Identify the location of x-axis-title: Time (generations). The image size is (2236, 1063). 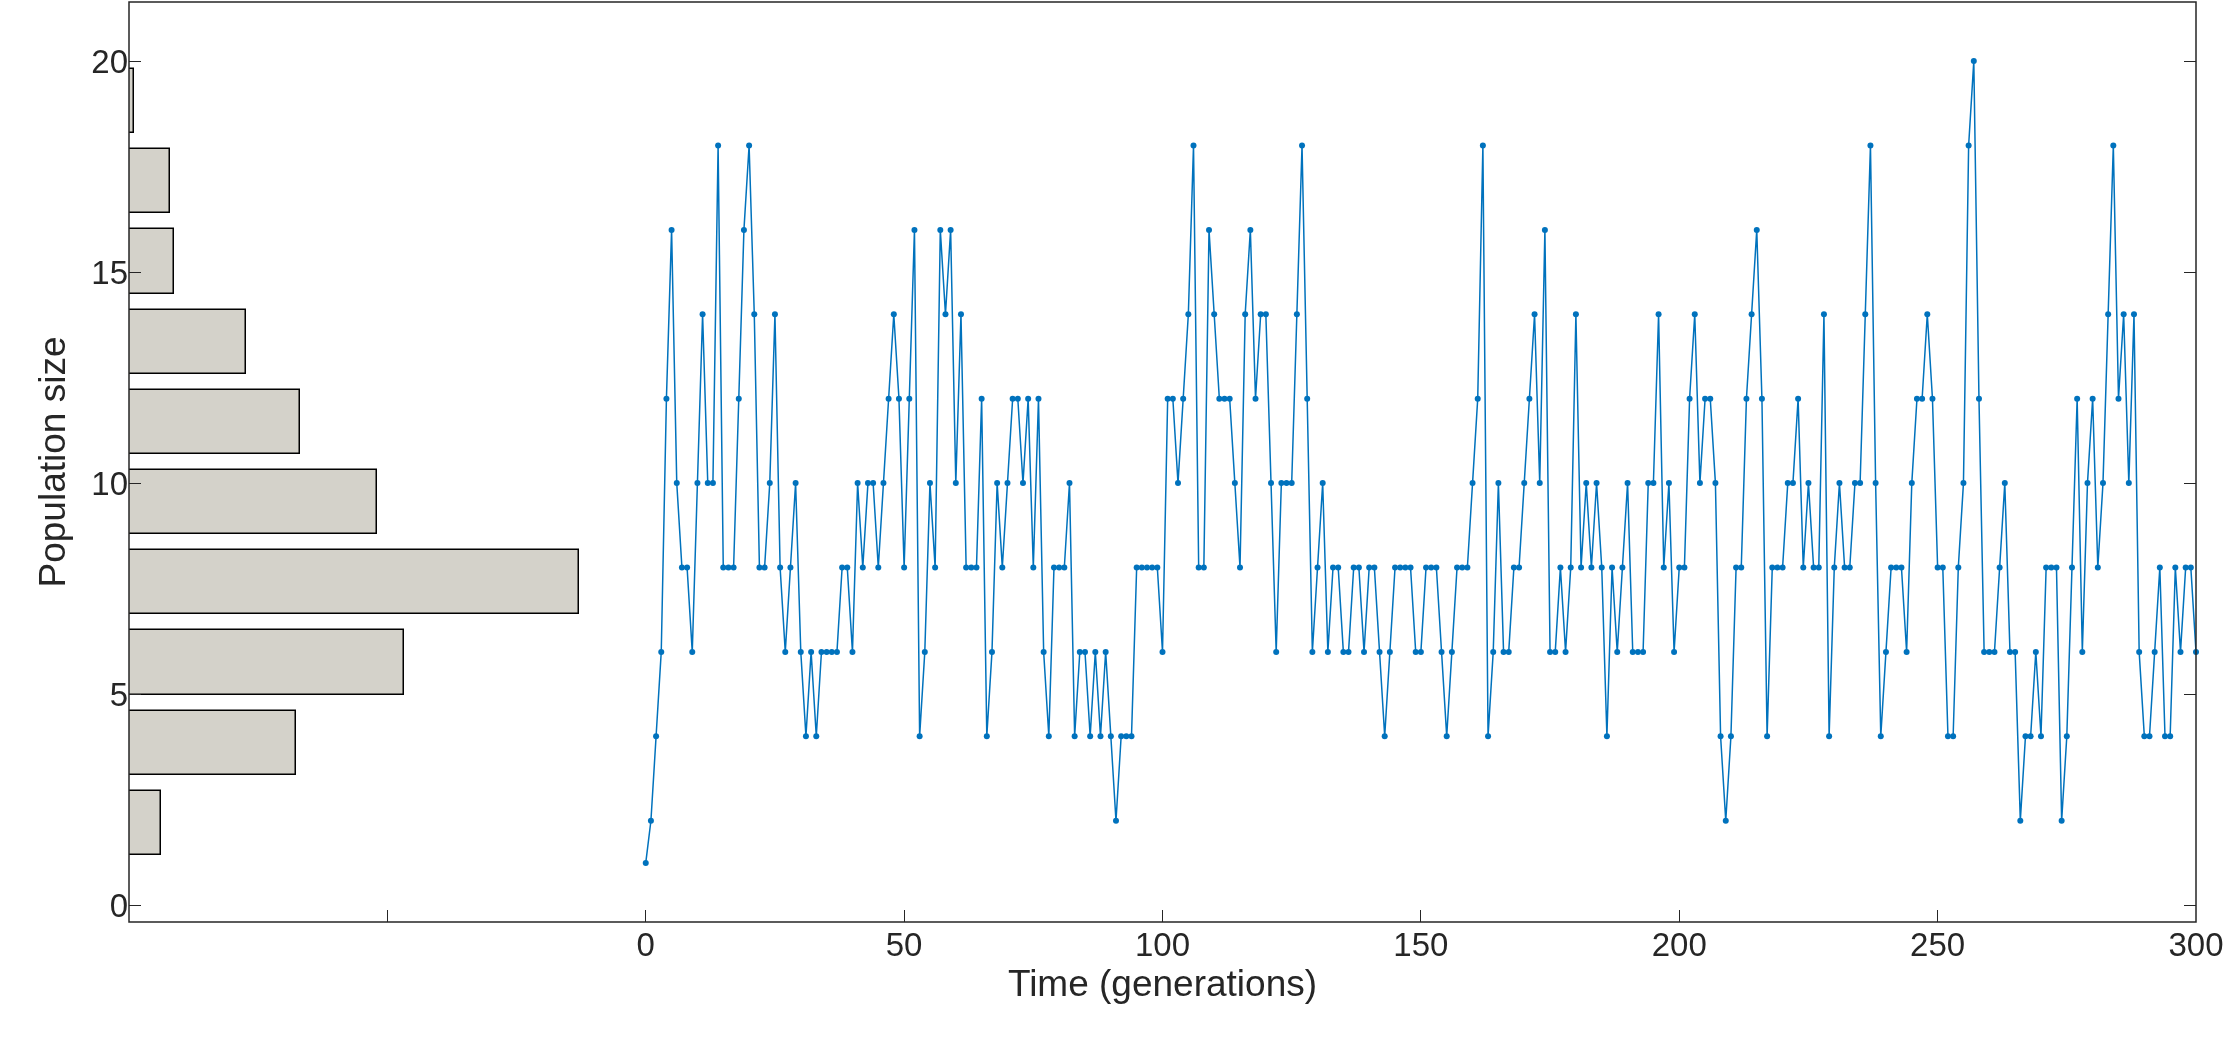
(1162, 984).